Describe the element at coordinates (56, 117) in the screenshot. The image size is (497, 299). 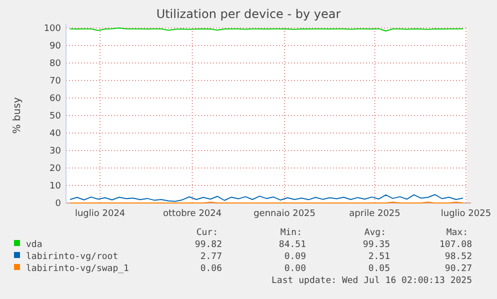
I see `y-tick-label: 50` at that location.